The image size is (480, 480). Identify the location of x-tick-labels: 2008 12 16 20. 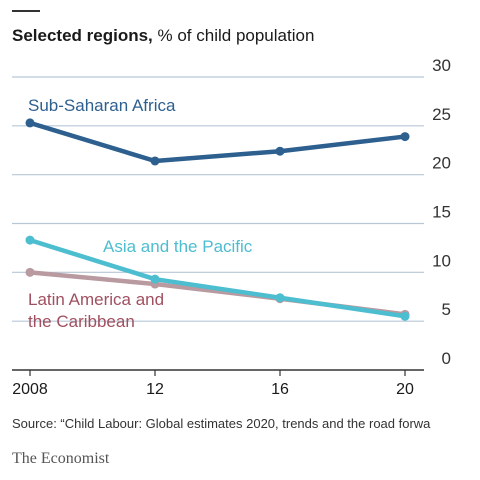
(213, 384).